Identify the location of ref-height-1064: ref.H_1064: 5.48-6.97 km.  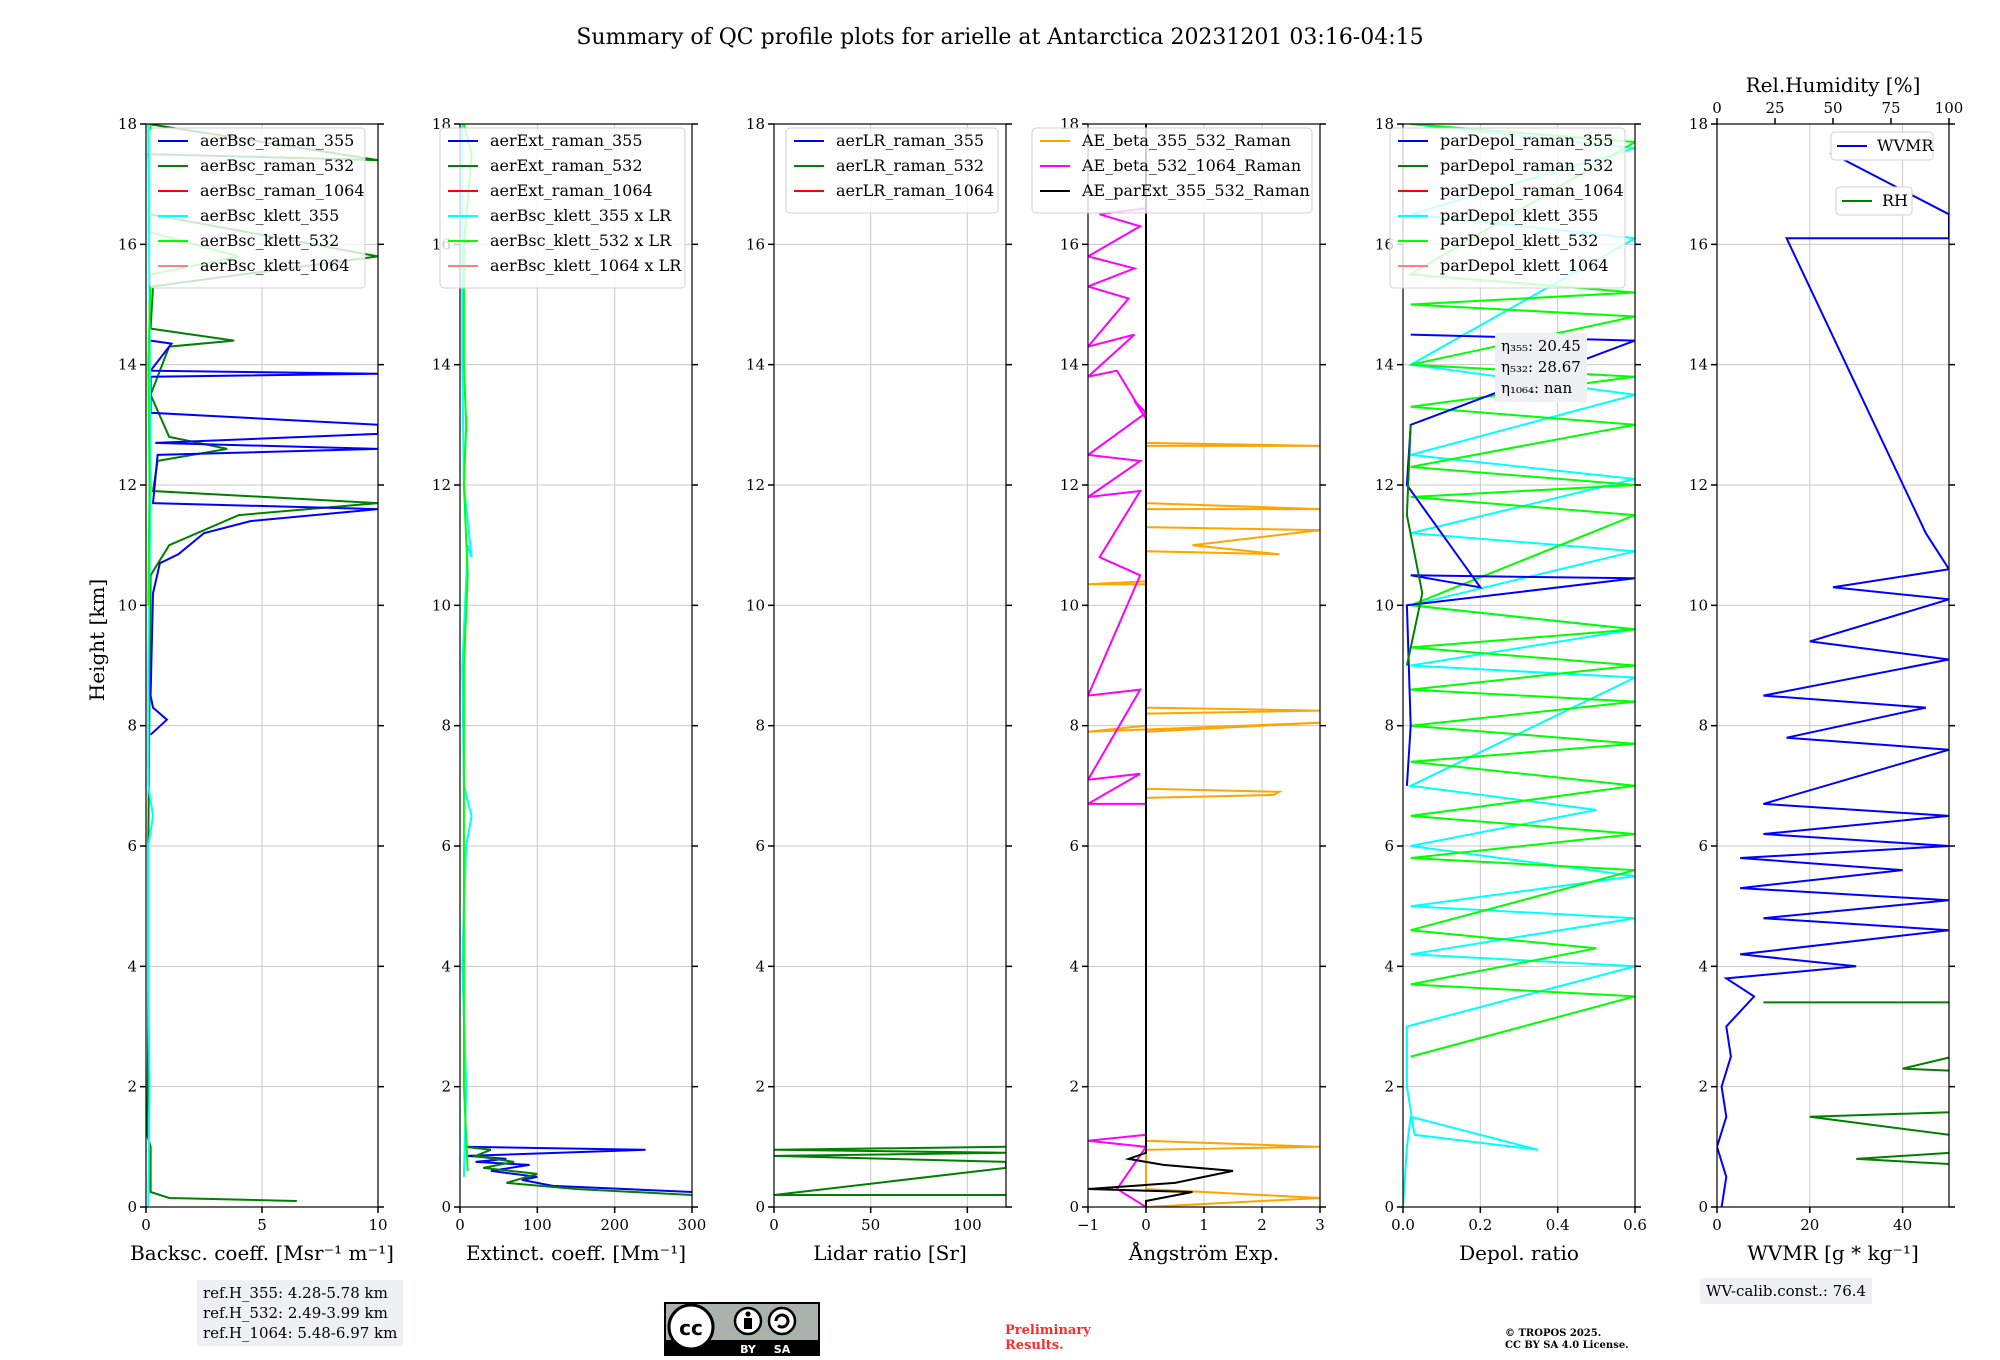
(300, 1333).